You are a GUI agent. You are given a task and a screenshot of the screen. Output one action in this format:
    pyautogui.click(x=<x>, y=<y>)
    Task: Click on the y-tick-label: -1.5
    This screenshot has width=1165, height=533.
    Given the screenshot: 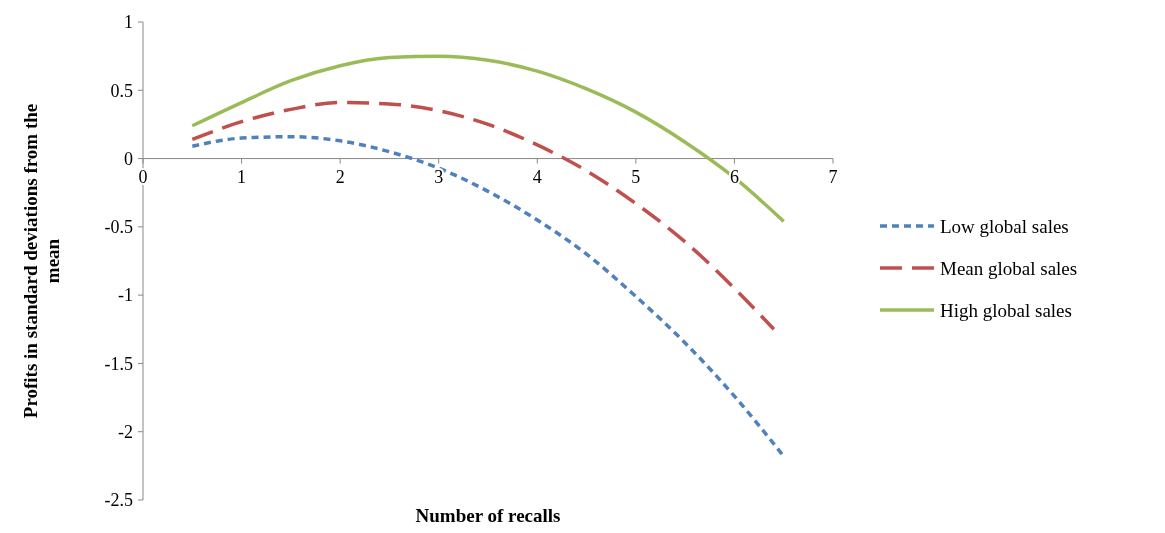 What is the action you would take?
    pyautogui.click(x=118, y=363)
    